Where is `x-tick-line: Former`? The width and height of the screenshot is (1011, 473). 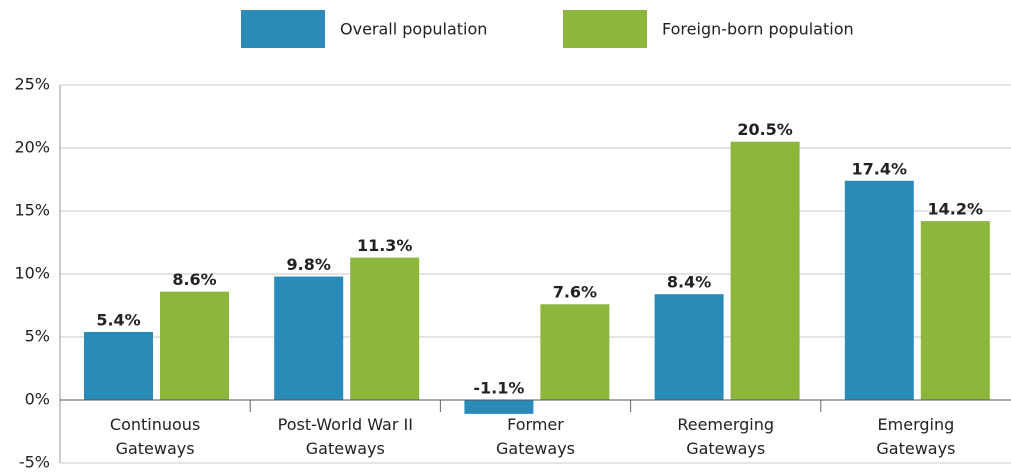 x-tick-line: Former is located at coordinates (535, 424).